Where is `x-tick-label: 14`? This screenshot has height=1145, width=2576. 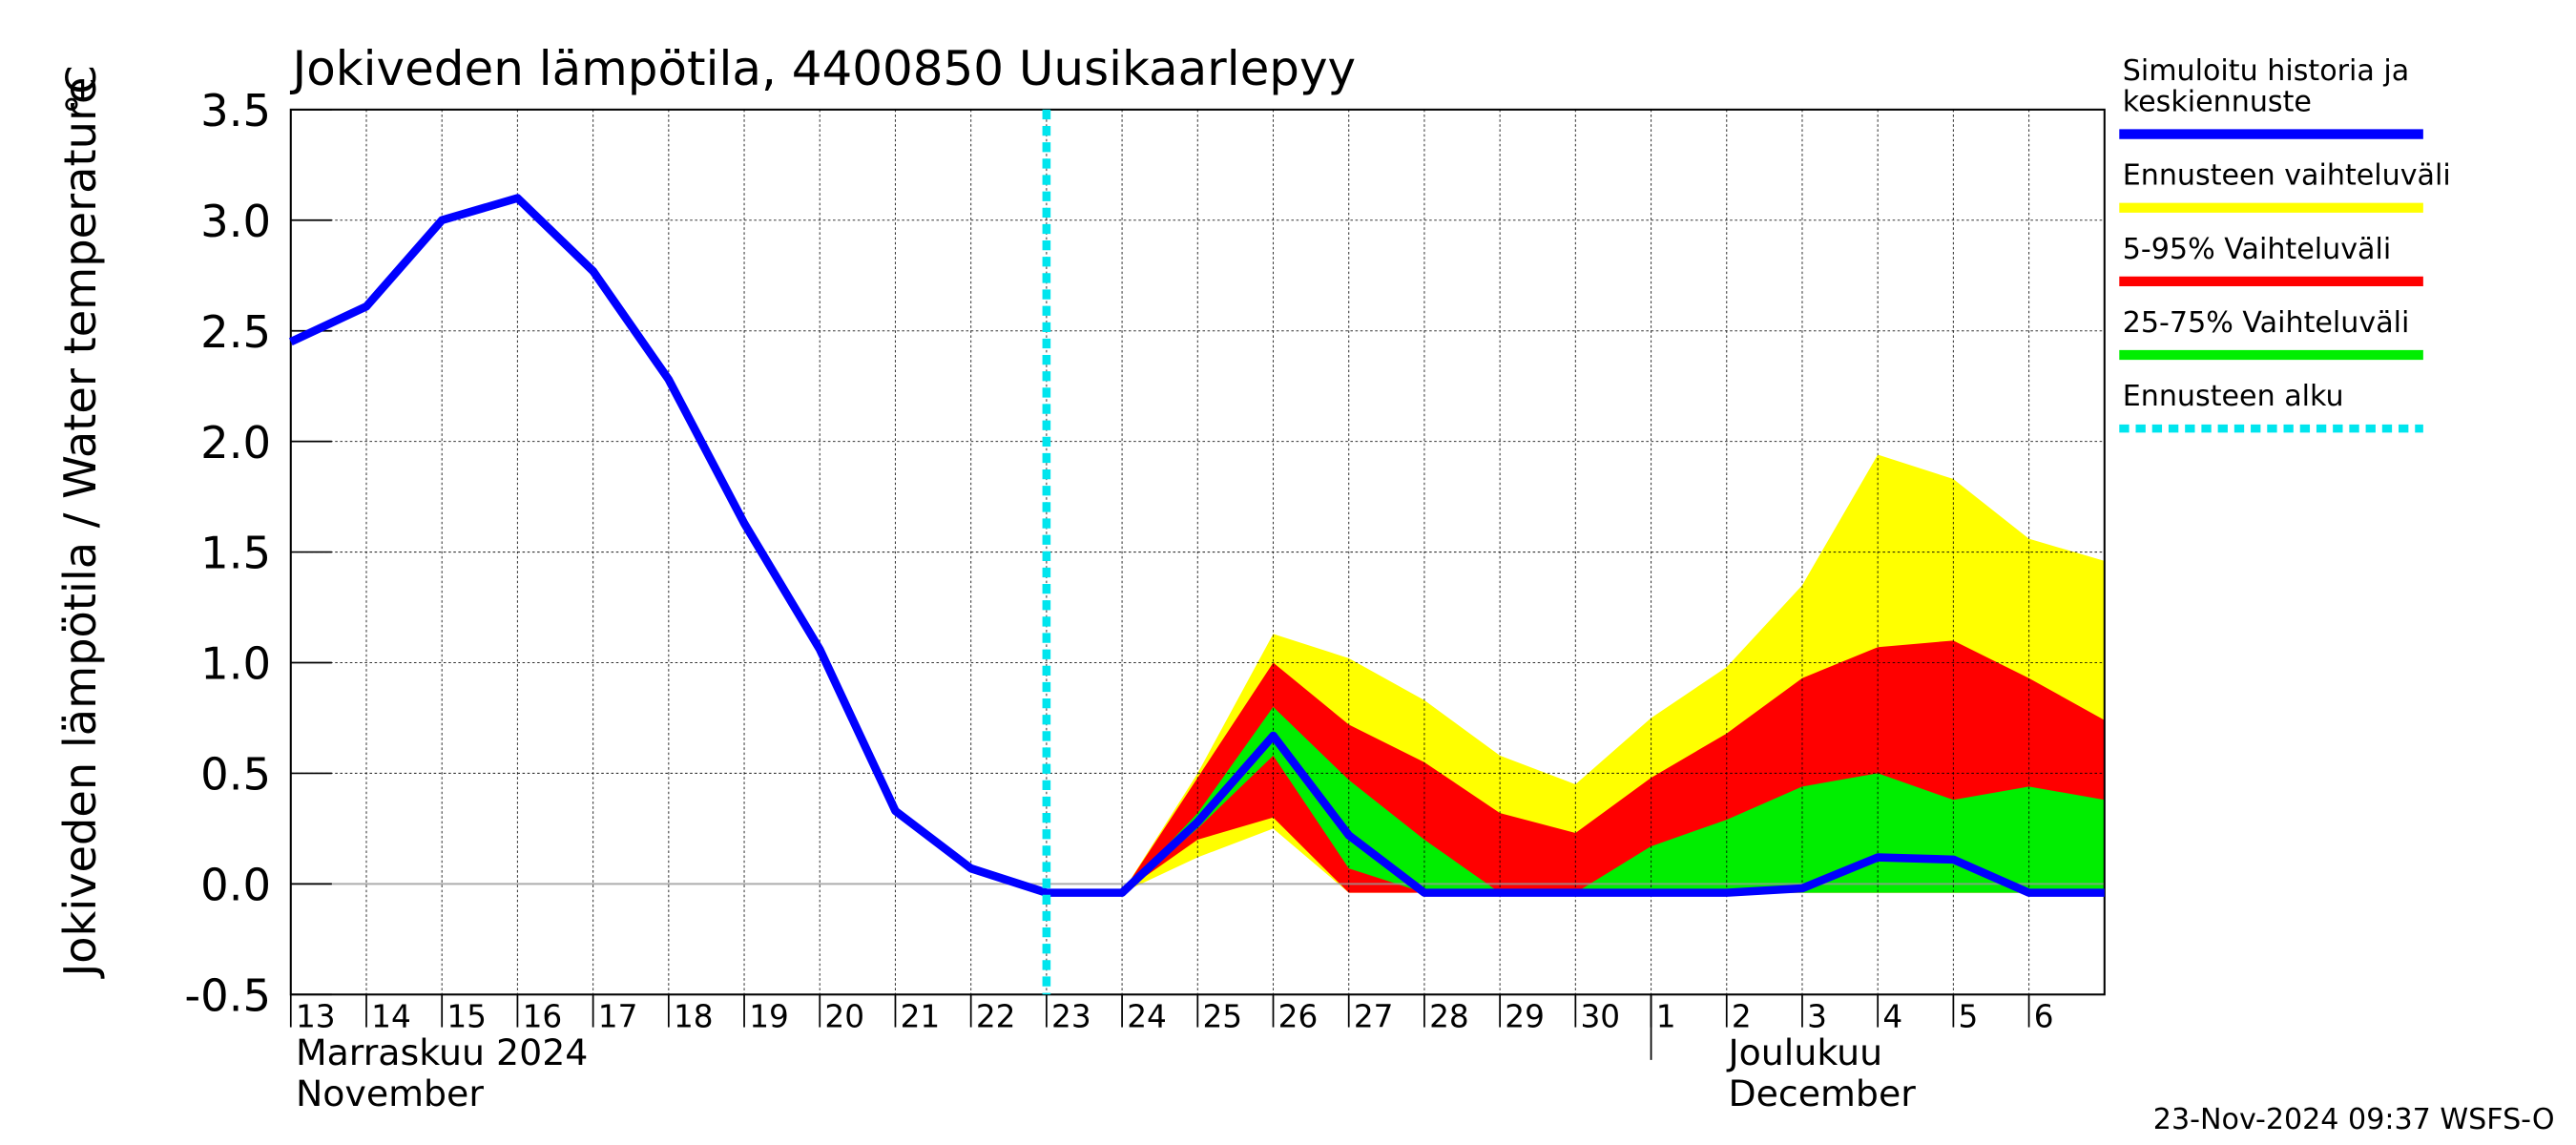
x-tick-label: 14 is located at coordinates (391, 1017).